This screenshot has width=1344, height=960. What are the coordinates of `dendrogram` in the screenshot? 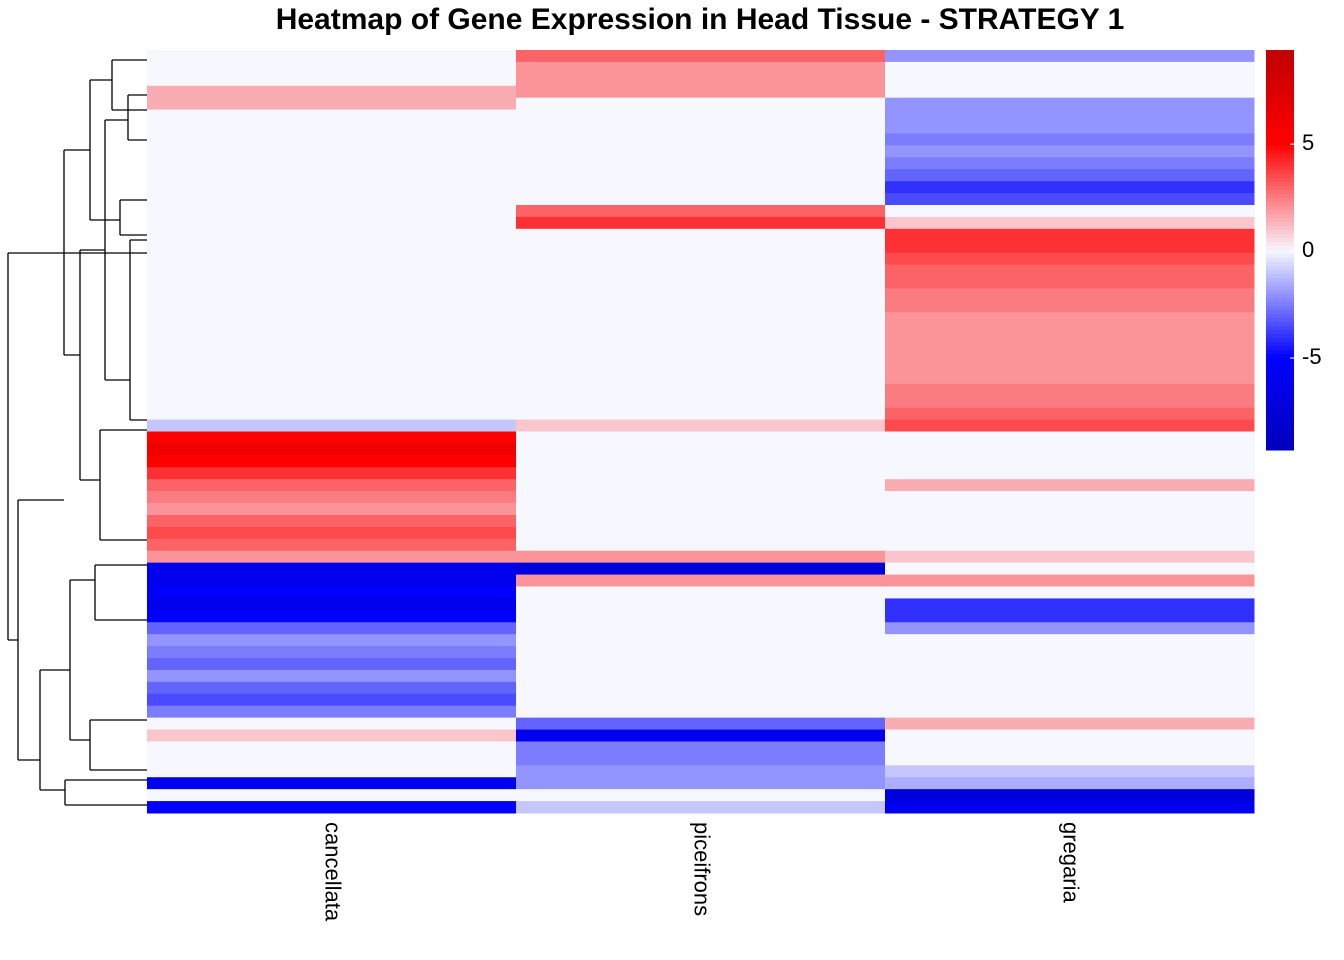 It's located at (77, 432).